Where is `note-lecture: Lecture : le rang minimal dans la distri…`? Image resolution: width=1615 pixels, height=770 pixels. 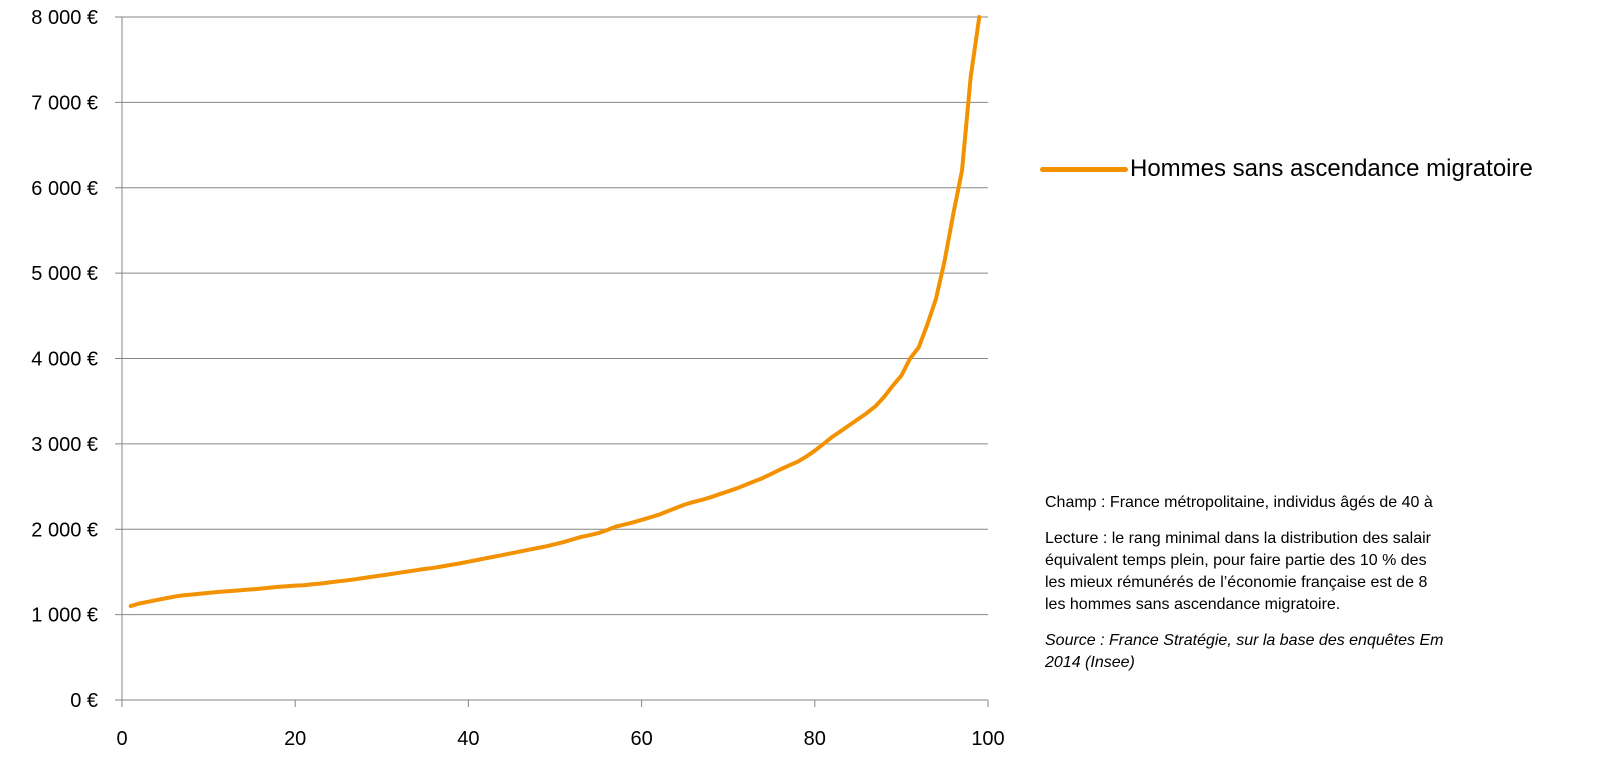
note-lecture: Lecture : le rang minimal dans la distri… is located at coordinates (1238, 571).